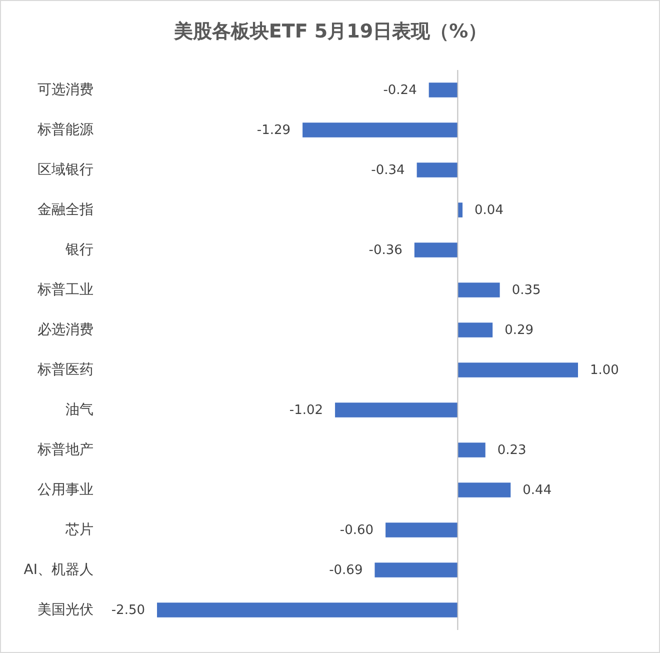 This screenshot has height=653, width=660. Describe the element at coordinates (306, 410) in the screenshot. I see `data-label: -1.02` at that location.